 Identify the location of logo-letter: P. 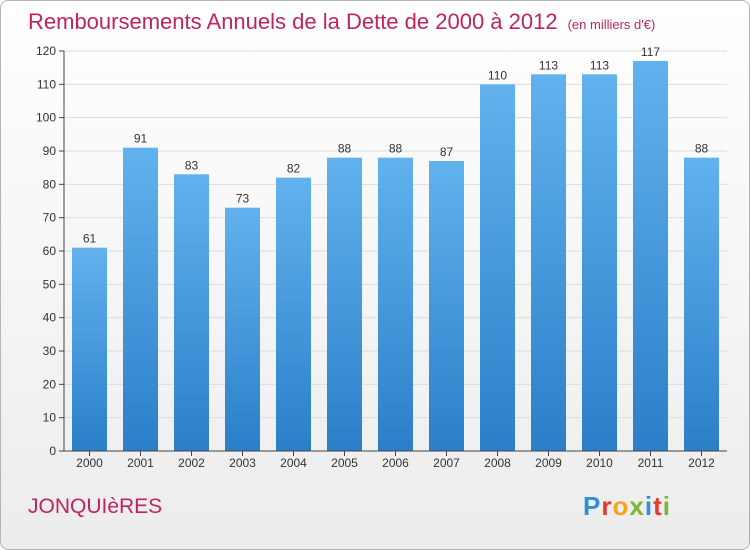
(592, 506).